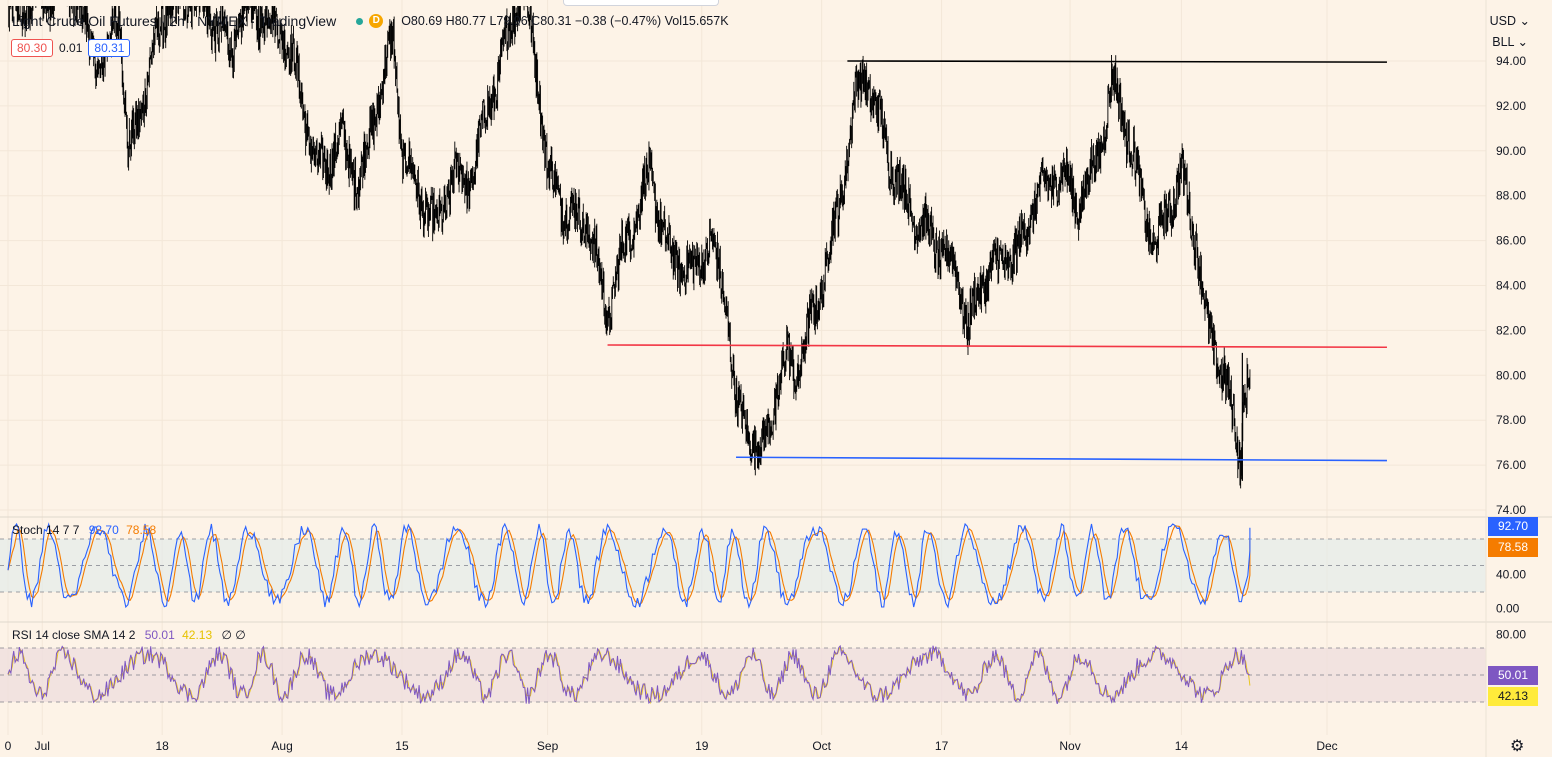 The height and width of the screenshot is (757, 1552). Describe the element at coordinates (1513, 547) in the screenshot. I see `stoch-d-tag: 78.58` at that location.